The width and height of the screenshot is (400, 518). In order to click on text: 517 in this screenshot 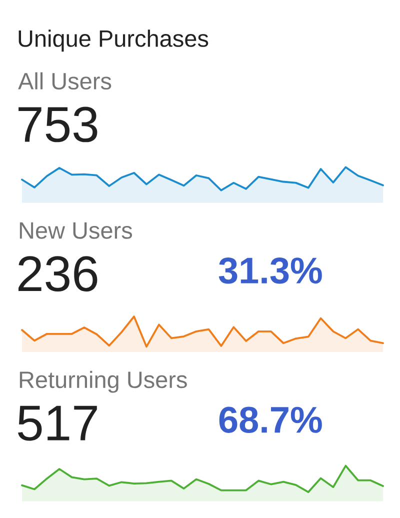, I will do `click(57, 423)`.